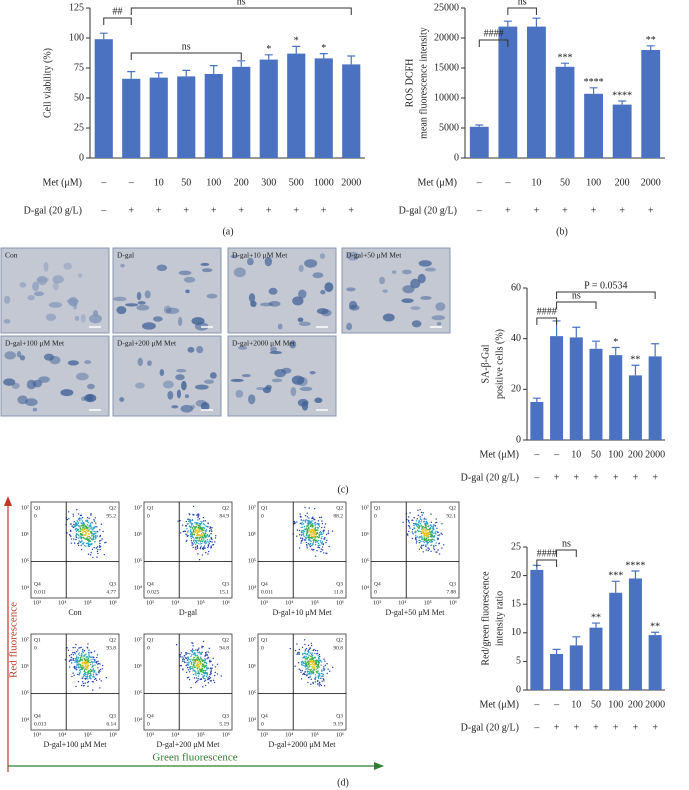  Describe the element at coordinates (76, 7) in the screenshot. I see `y-tick-label: 125` at that location.